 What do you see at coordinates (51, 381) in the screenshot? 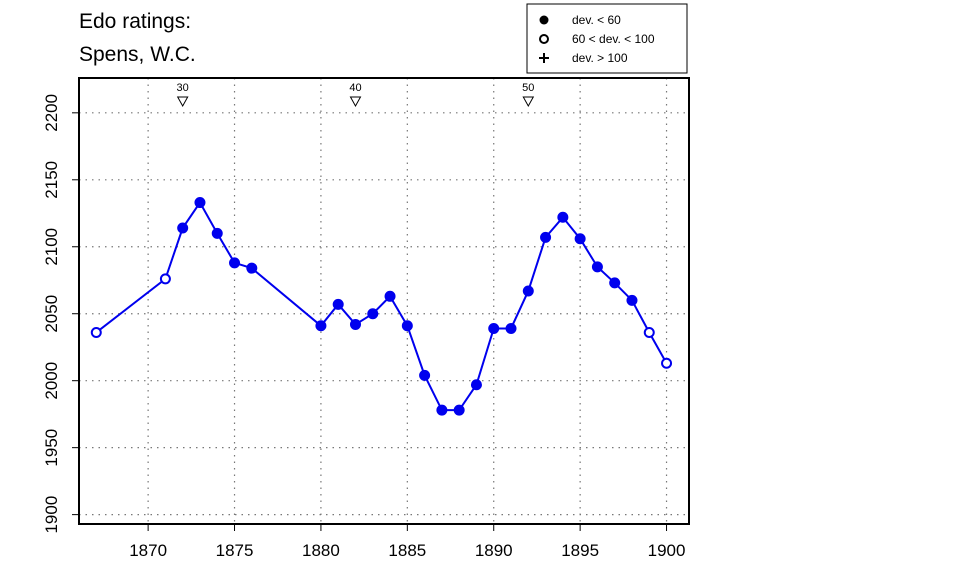
I see `y-tick-label: 2000` at bounding box center [51, 381].